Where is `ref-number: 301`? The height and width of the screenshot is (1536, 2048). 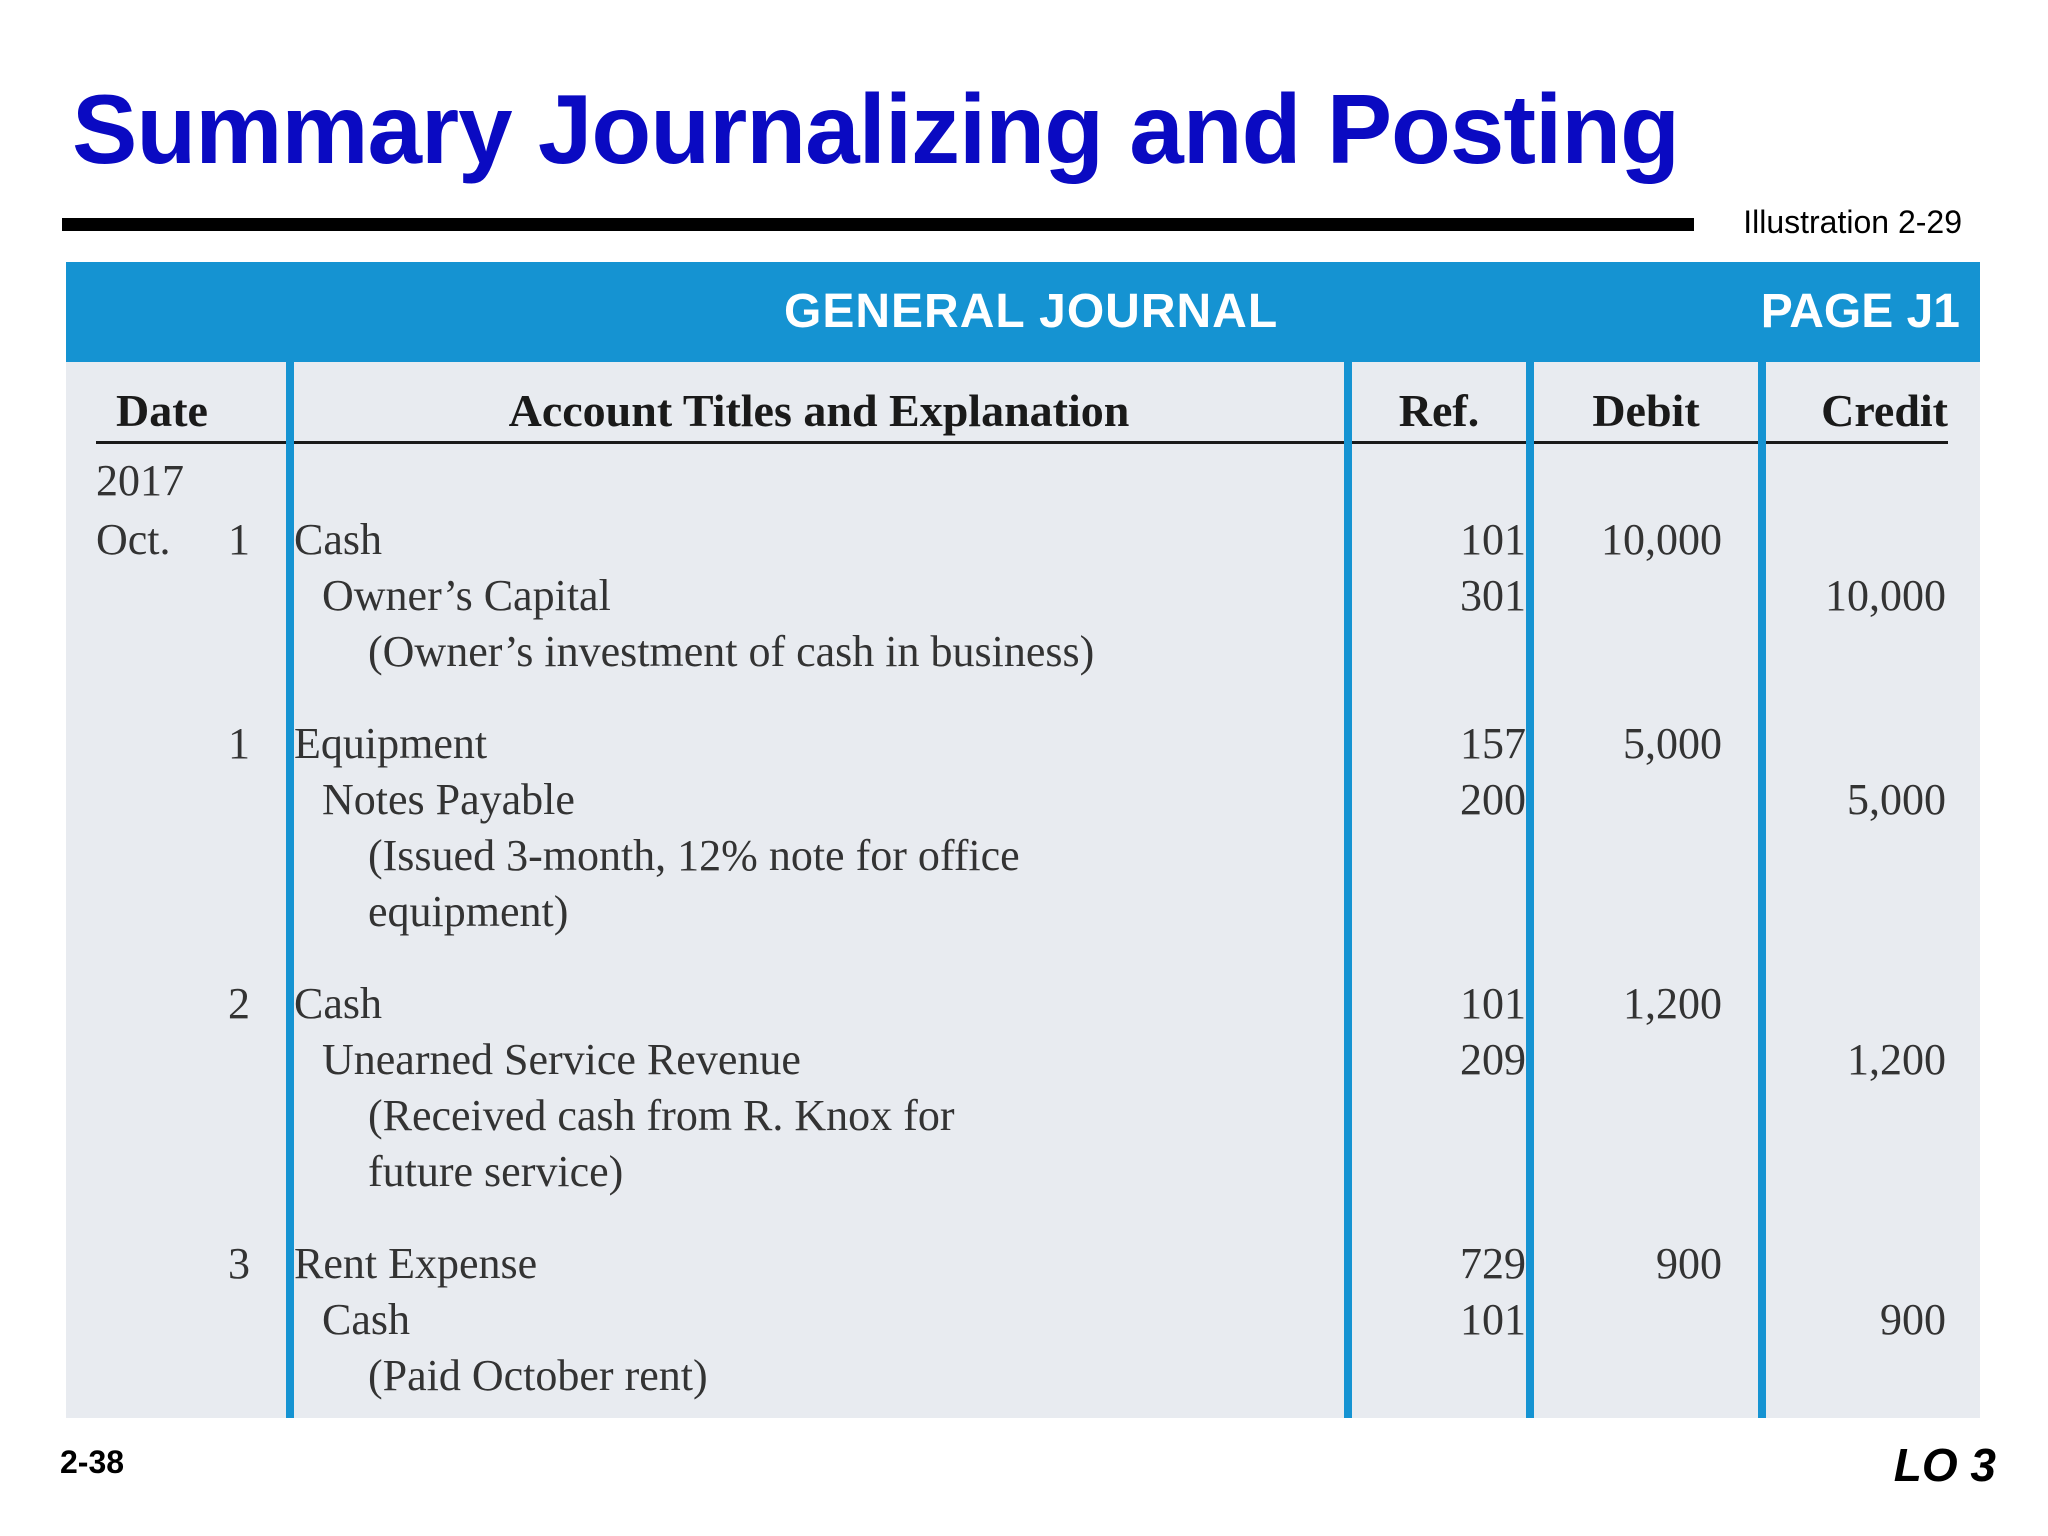
ref-number: 301 is located at coordinates (1493, 595).